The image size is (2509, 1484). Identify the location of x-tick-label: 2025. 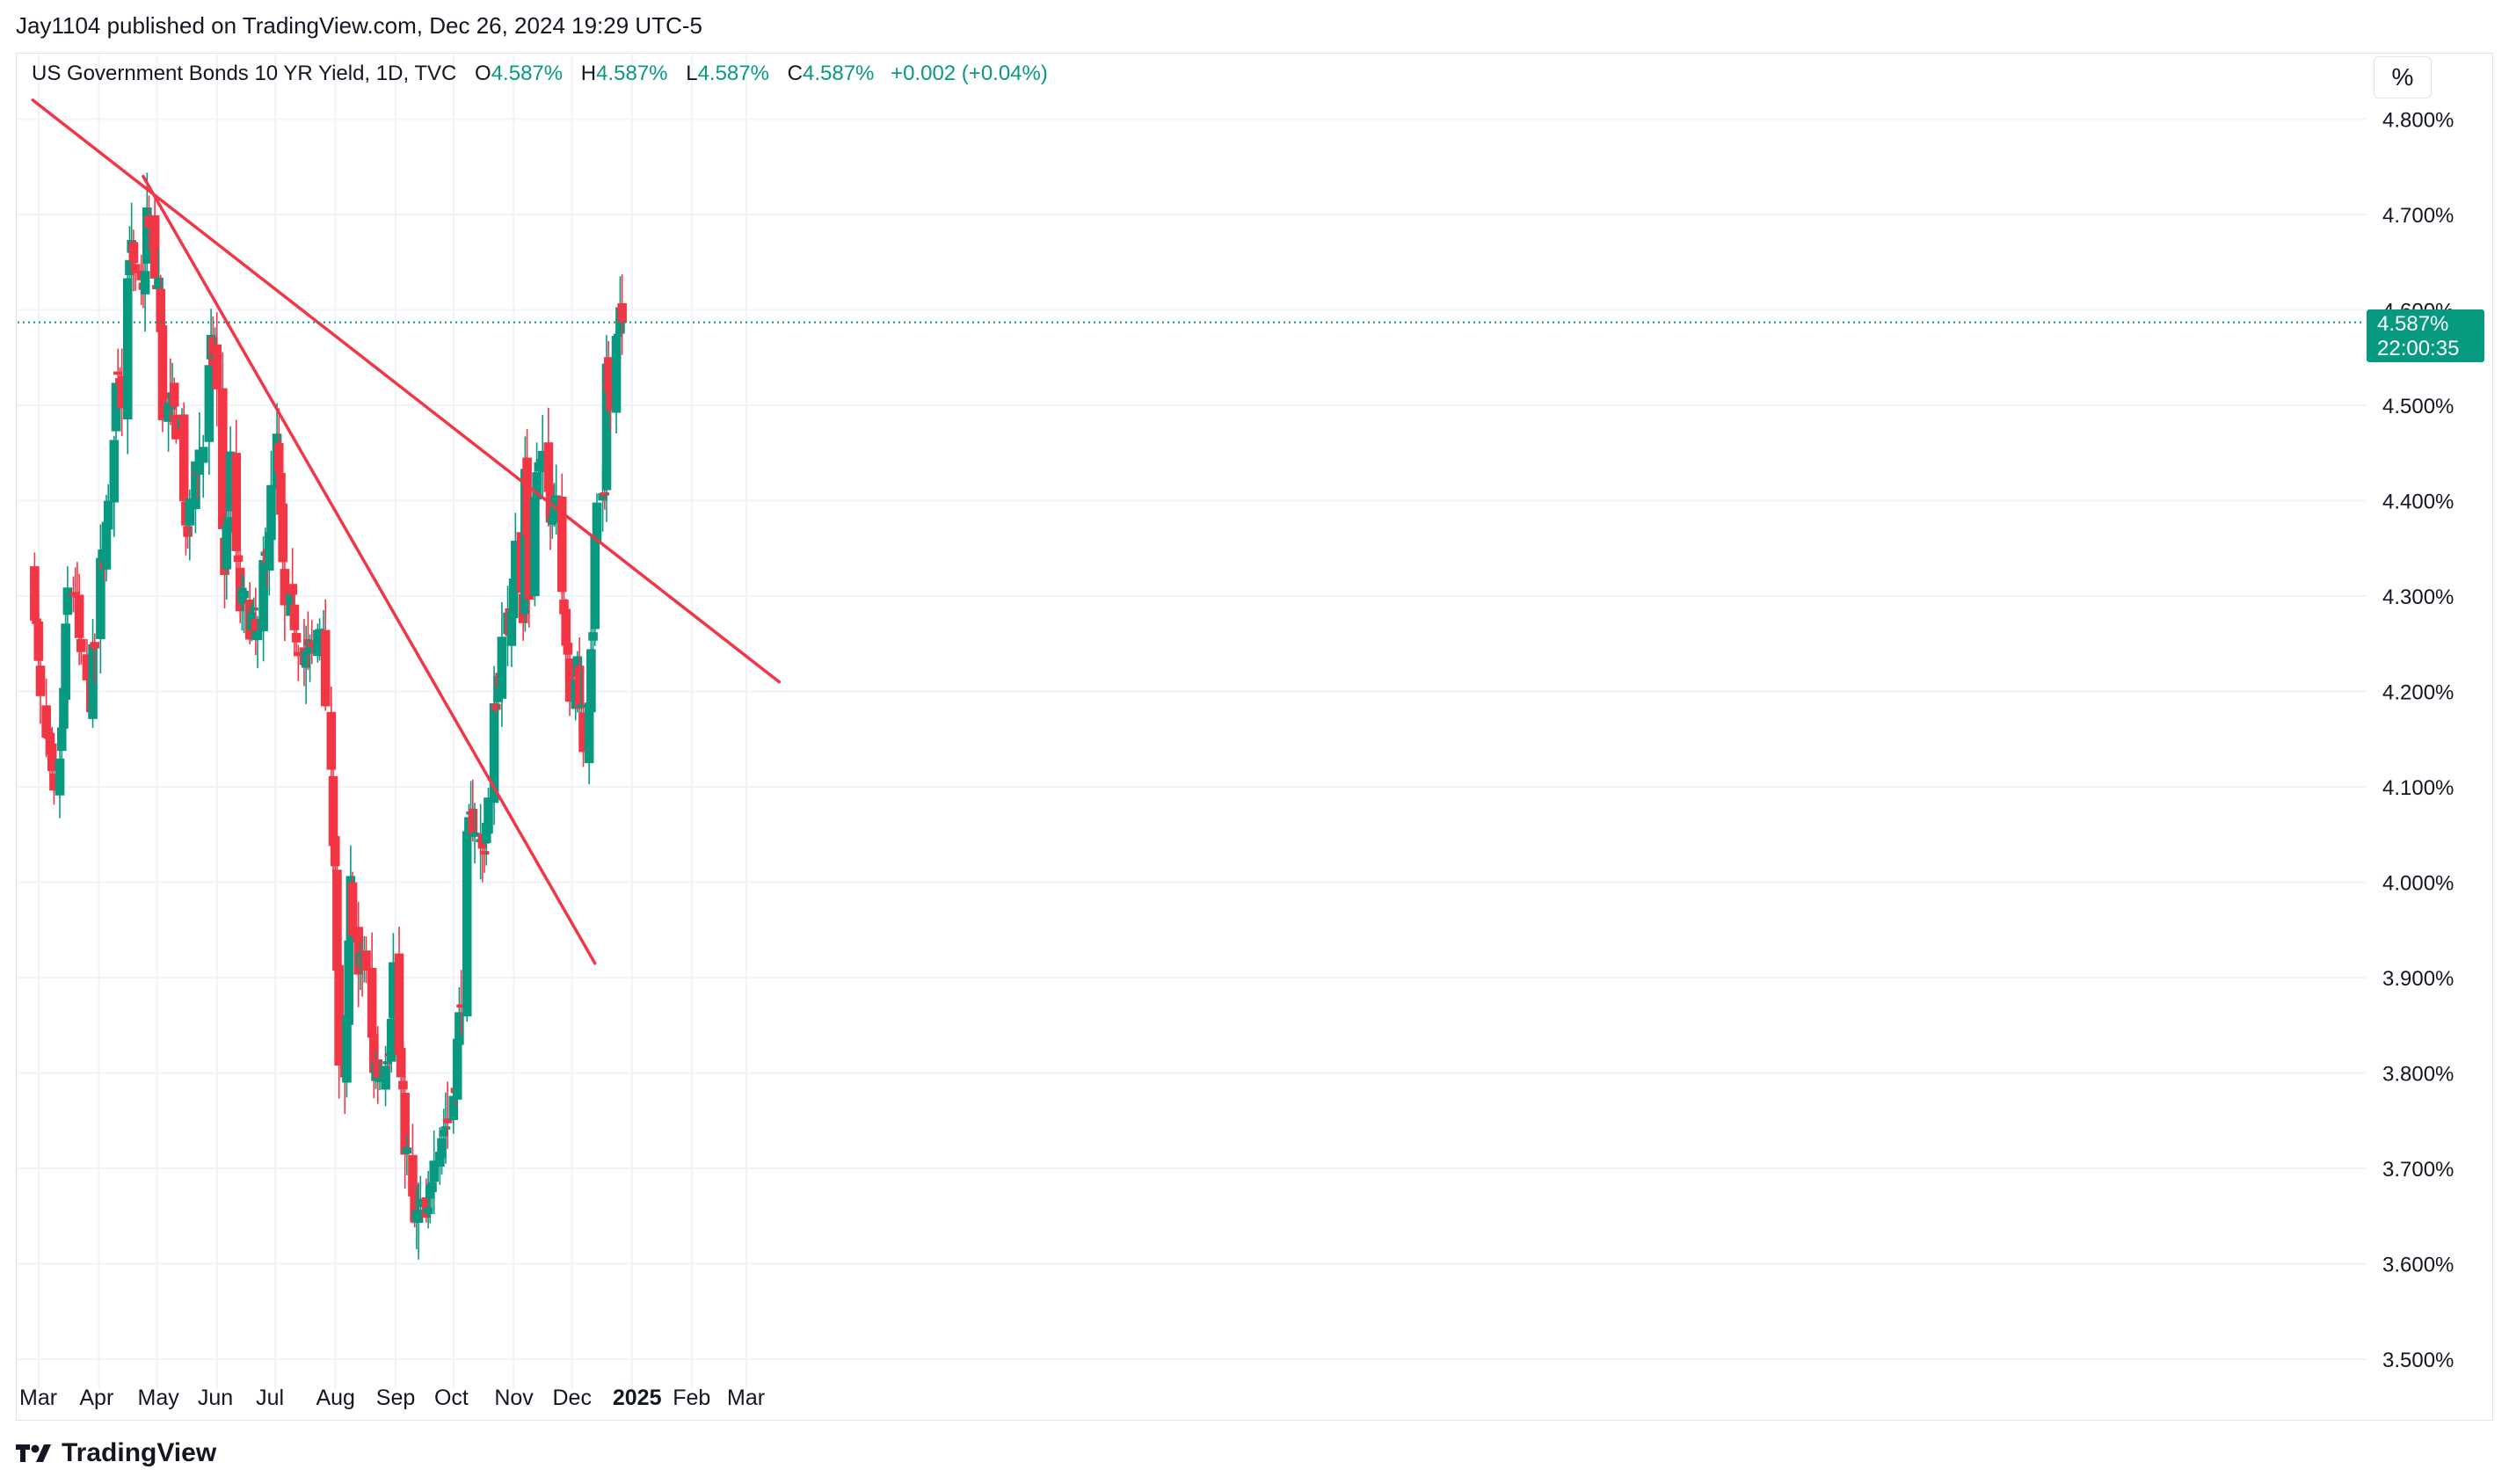
(637, 1398).